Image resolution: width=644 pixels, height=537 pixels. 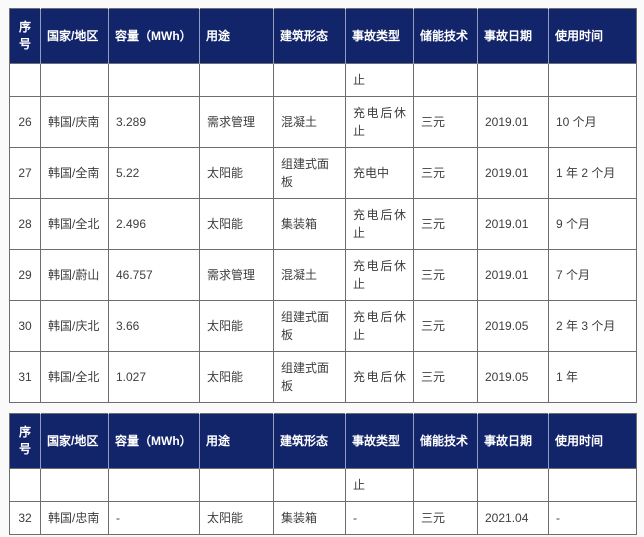 I want to click on column-header: 事故日期, so click(x=513, y=36).